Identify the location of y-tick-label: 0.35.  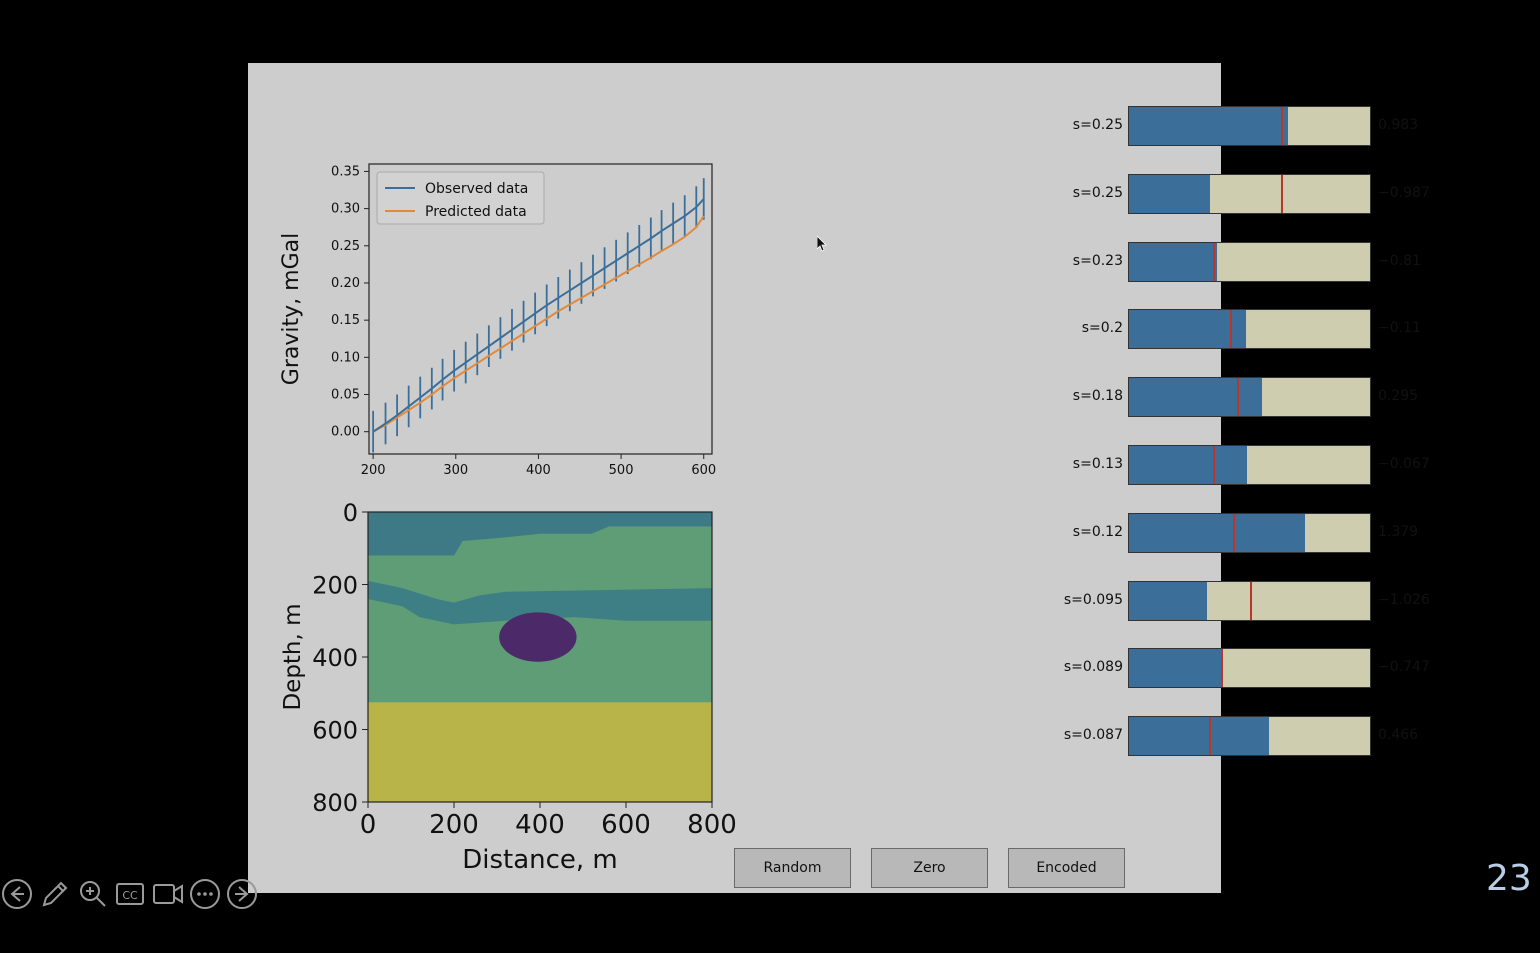
(345, 171).